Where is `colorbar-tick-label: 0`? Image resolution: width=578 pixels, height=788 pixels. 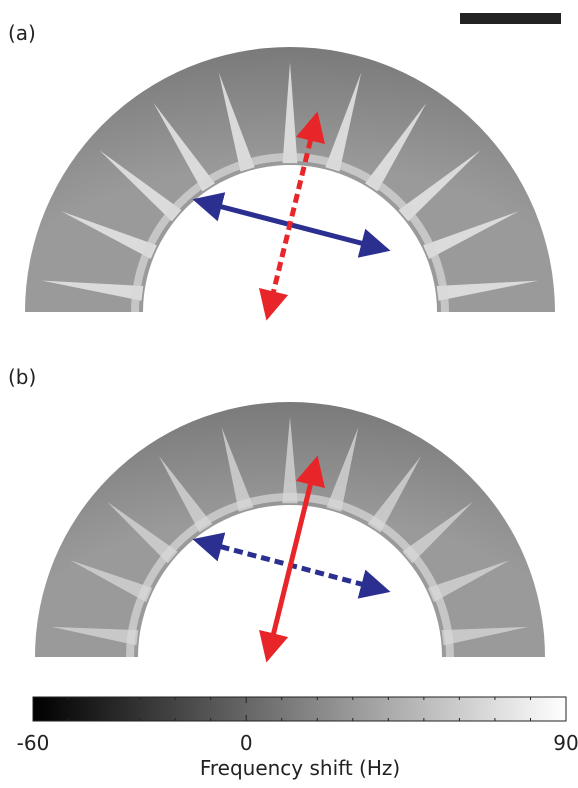
colorbar-tick-label: 0 is located at coordinates (246, 743).